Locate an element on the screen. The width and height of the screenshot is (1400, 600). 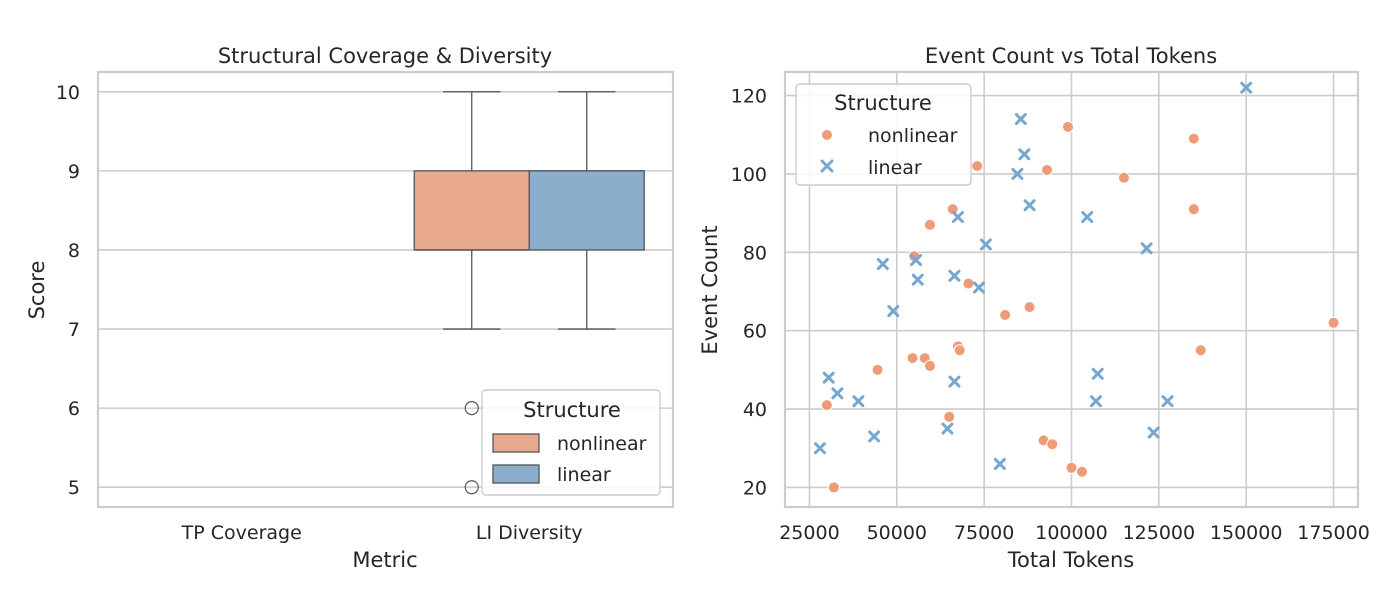
scatter-legend-label-linear: linear is located at coordinates (895, 168).